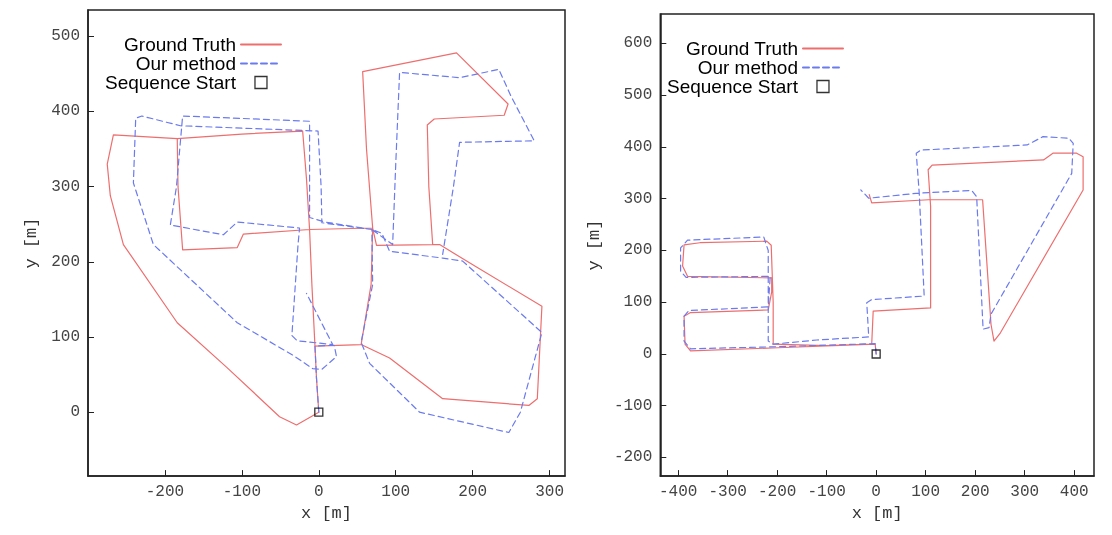 The image size is (1112, 535). What do you see at coordinates (1074, 492) in the screenshot?
I see `x-tick-label: 400` at bounding box center [1074, 492].